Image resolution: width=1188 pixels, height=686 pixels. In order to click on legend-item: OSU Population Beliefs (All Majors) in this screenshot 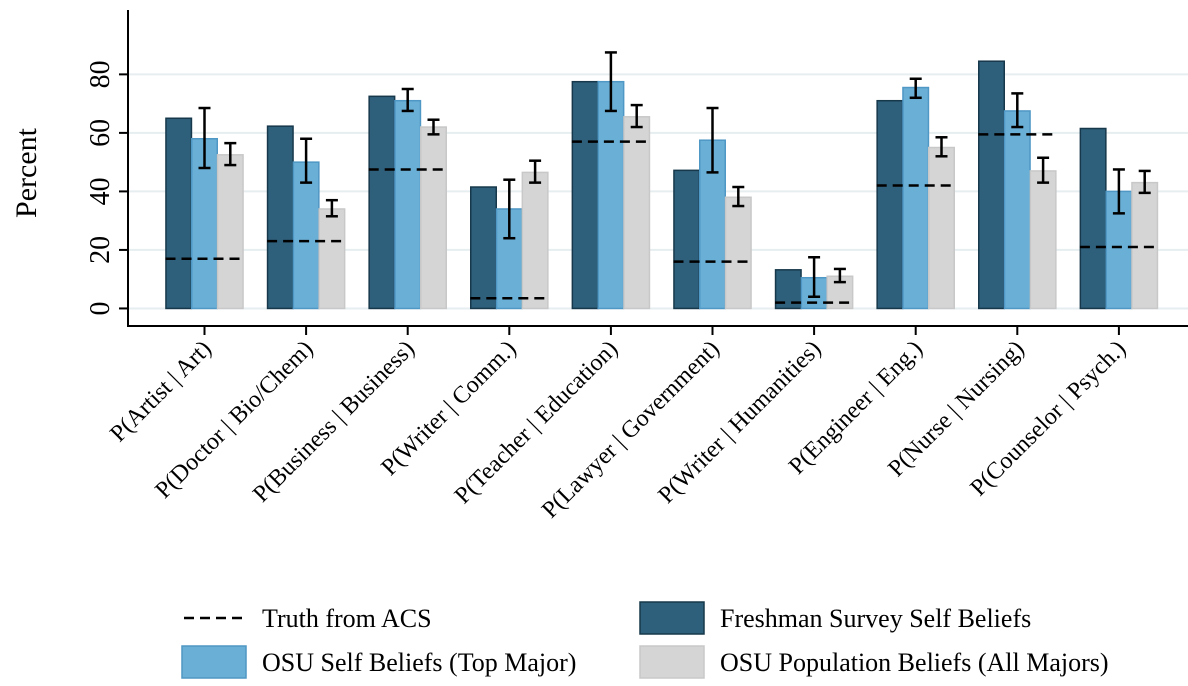, I will do `click(874, 662)`.